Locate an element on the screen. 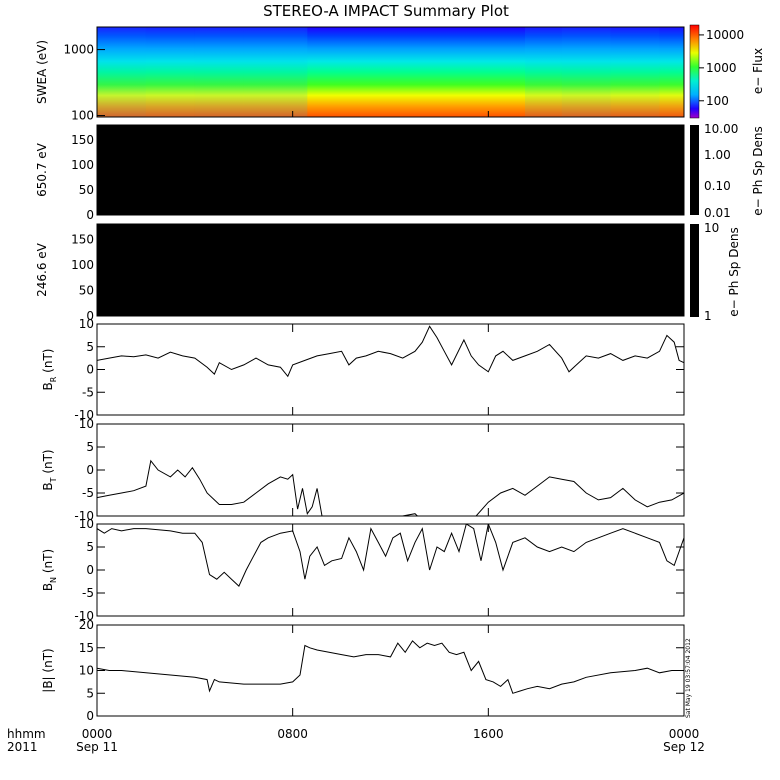 The width and height of the screenshot is (780, 780). swea-y-tick-label: 1000 is located at coordinates (78, 50).